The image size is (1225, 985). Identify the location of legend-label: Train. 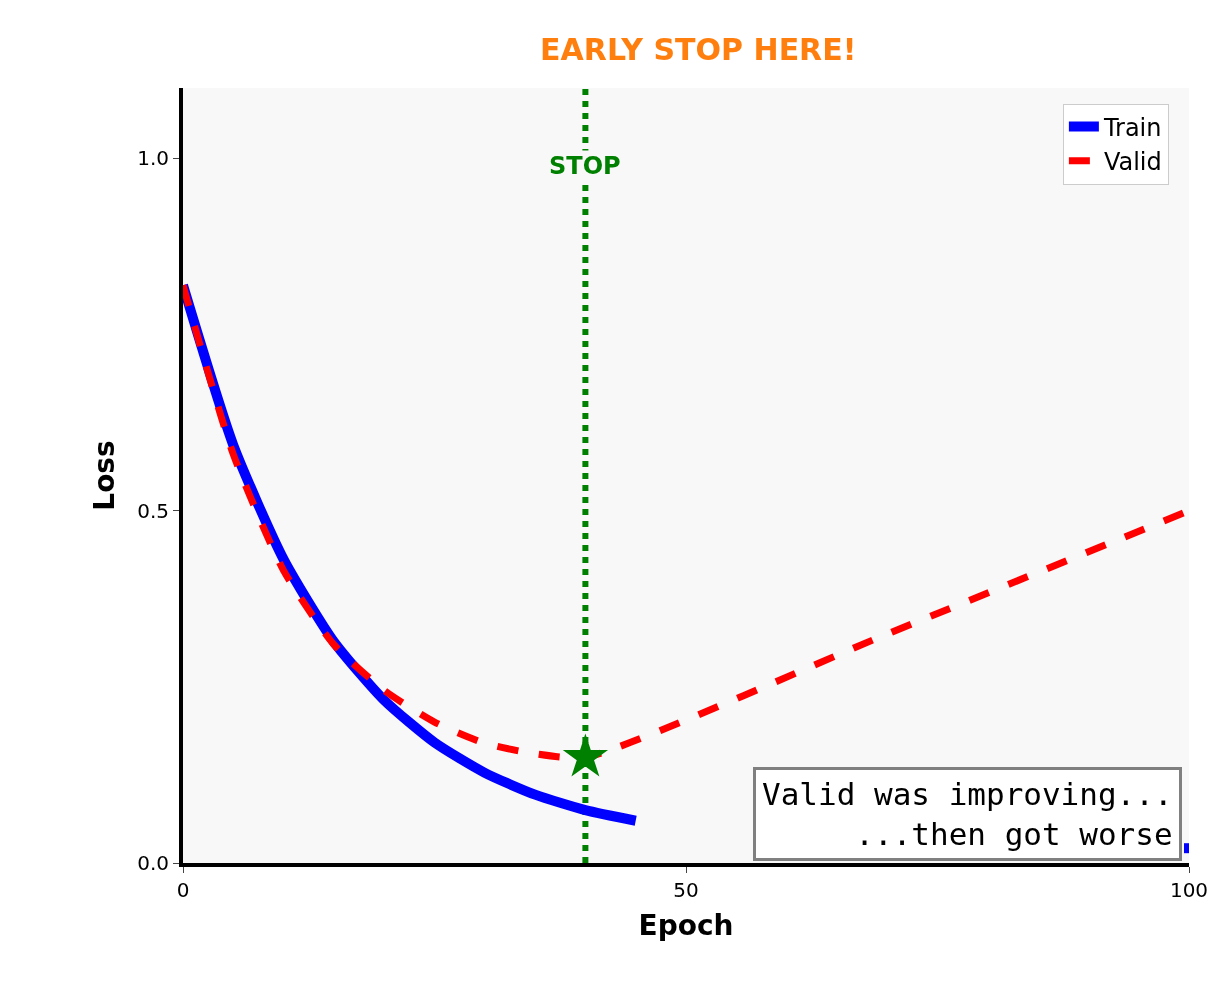
(1132, 127).